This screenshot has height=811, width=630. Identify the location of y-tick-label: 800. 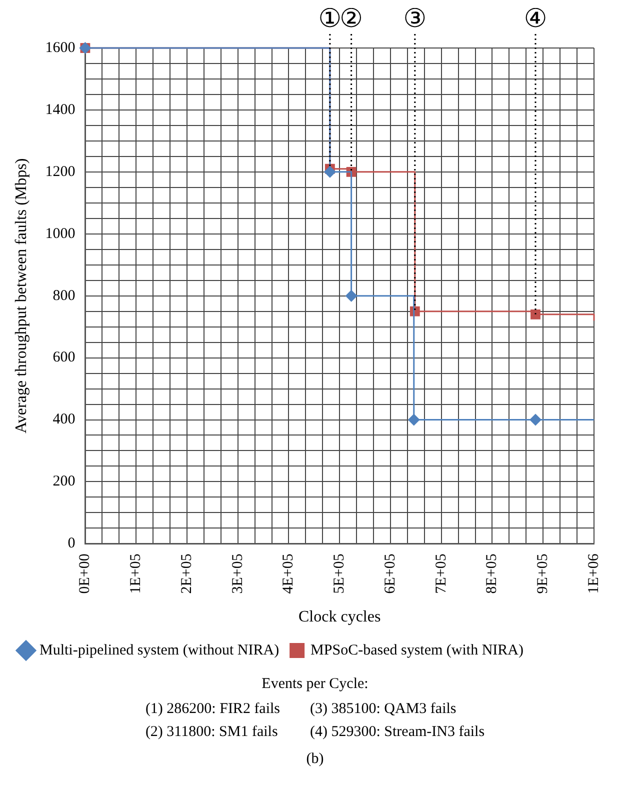
(64, 296).